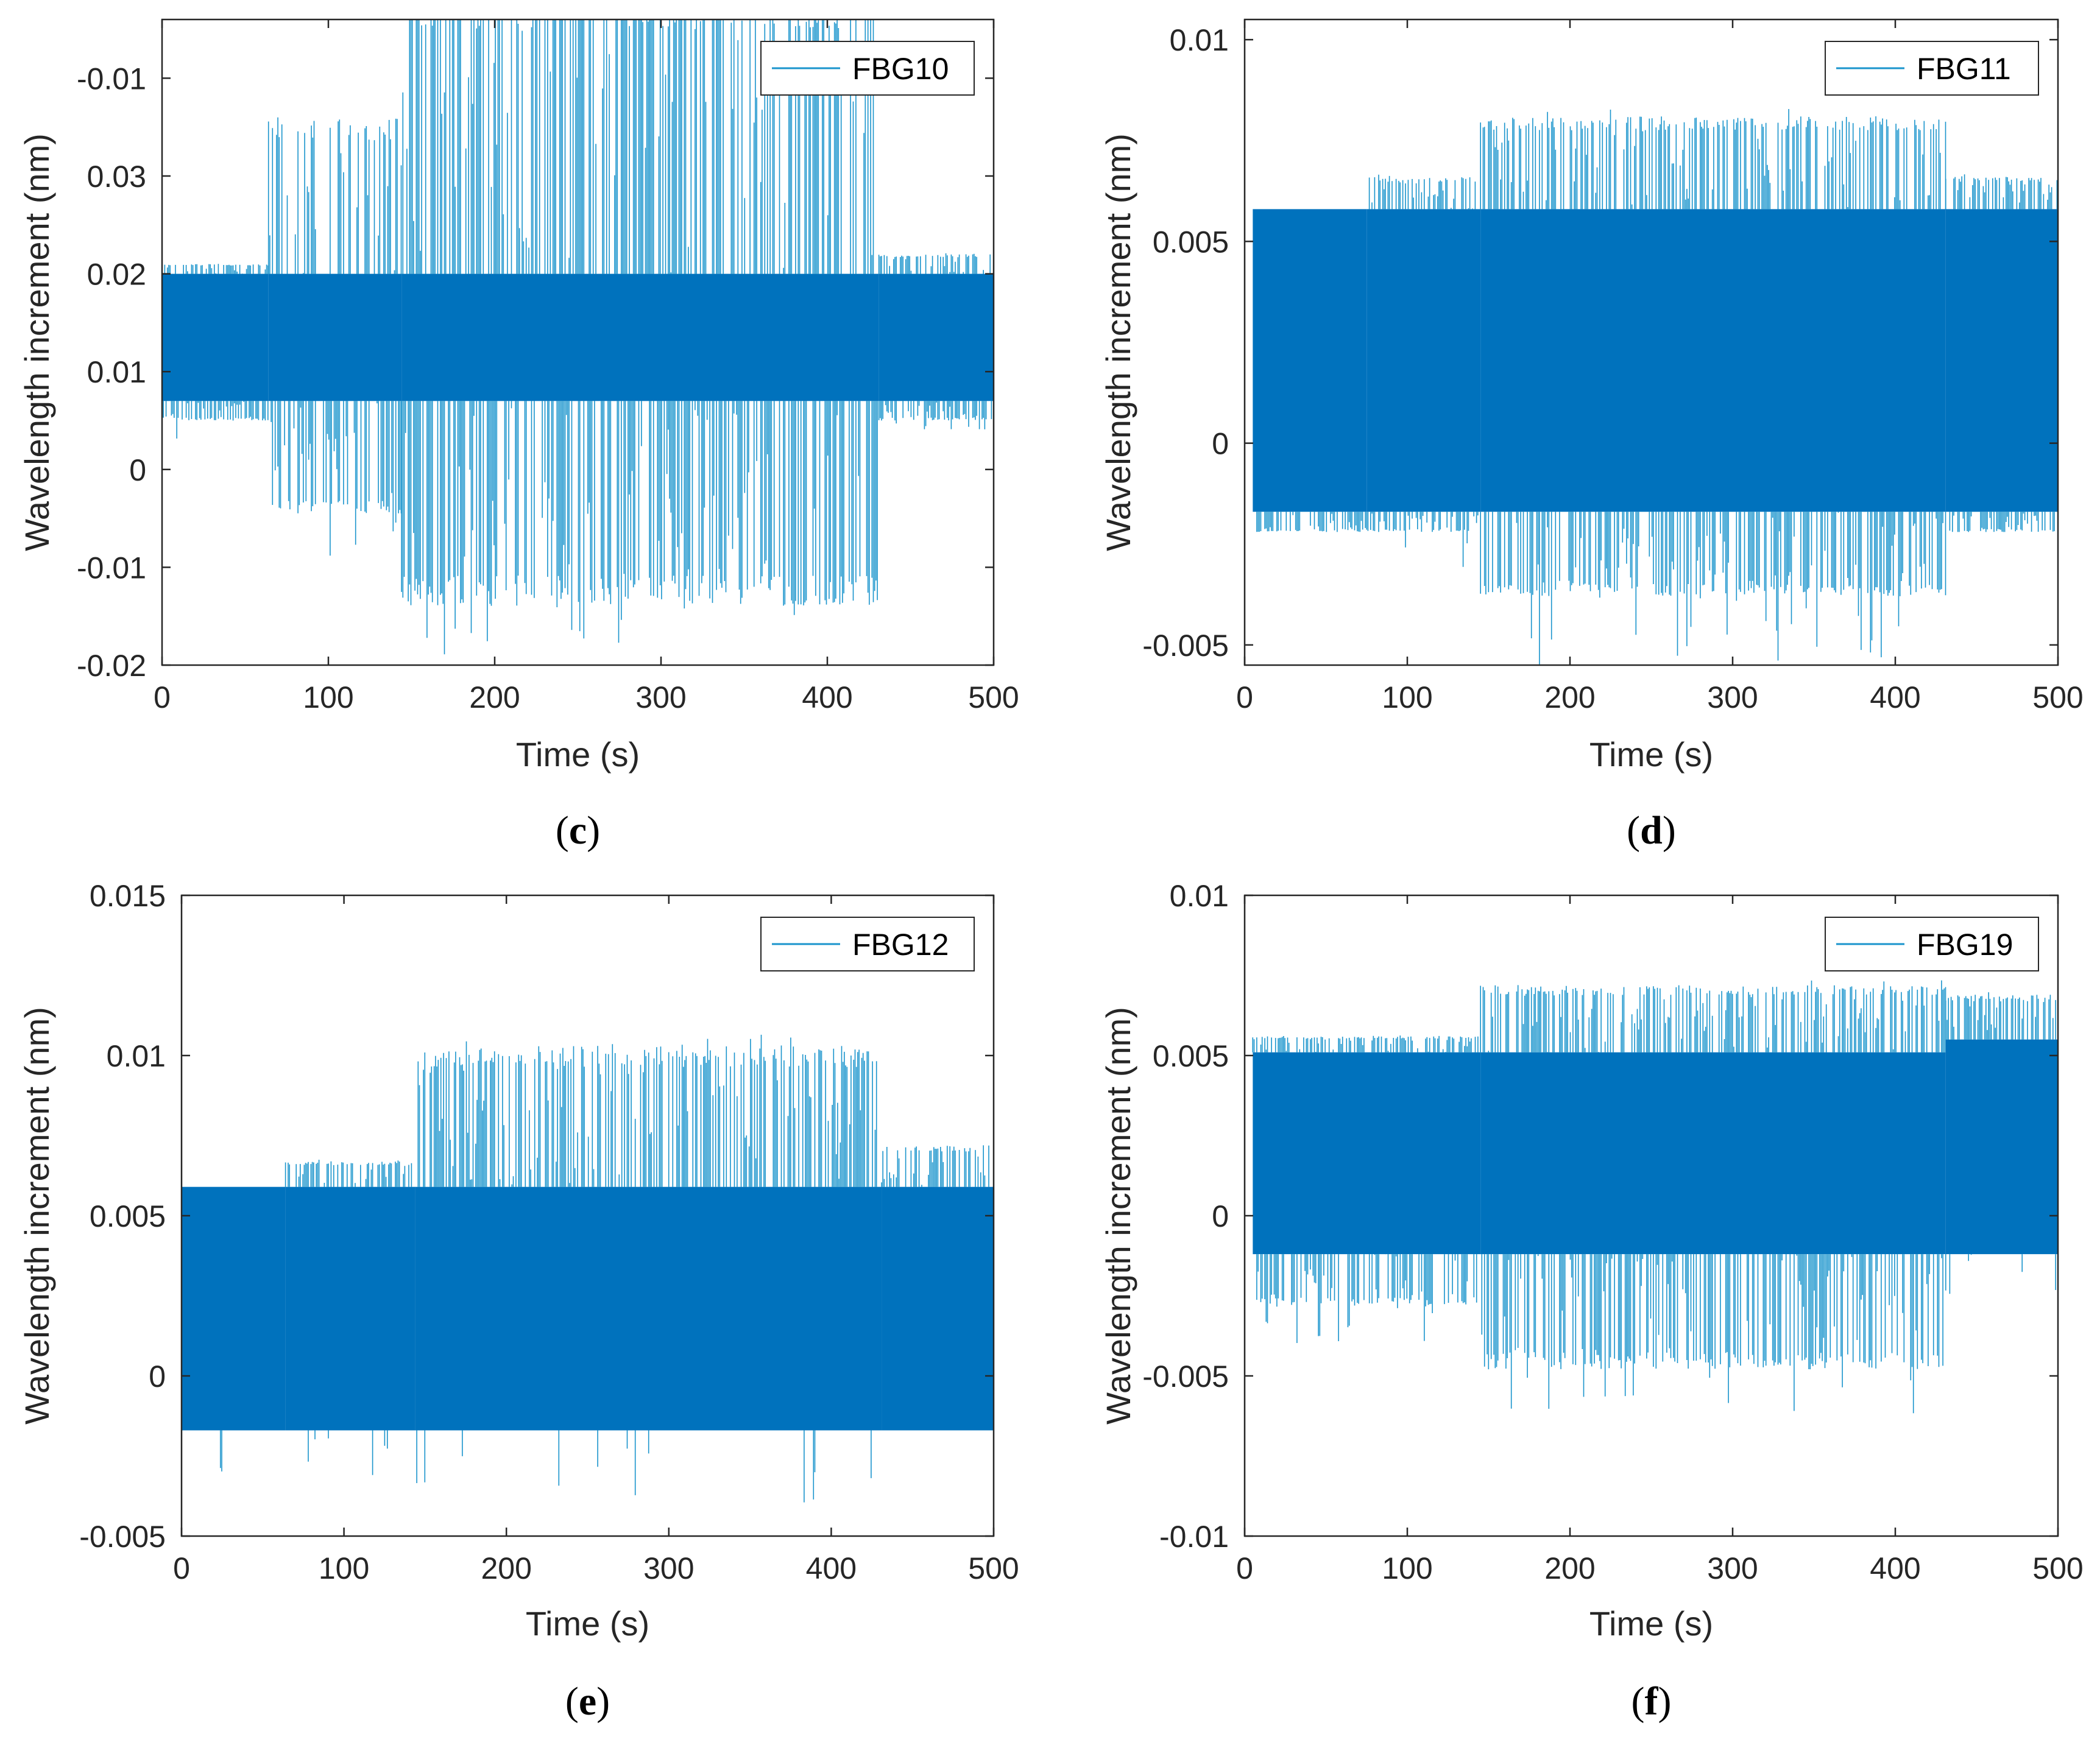  Describe the element at coordinates (900, 945) in the screenshot. I see `legend-entry: FBG12` at that location.